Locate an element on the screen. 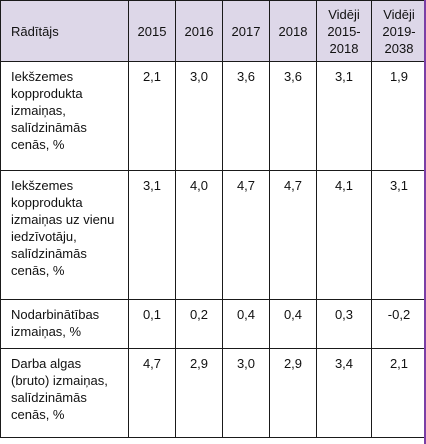 The width and height of the screenshot is (426, 444). header-text-line: 2038 is located at coordinates (399, 48).